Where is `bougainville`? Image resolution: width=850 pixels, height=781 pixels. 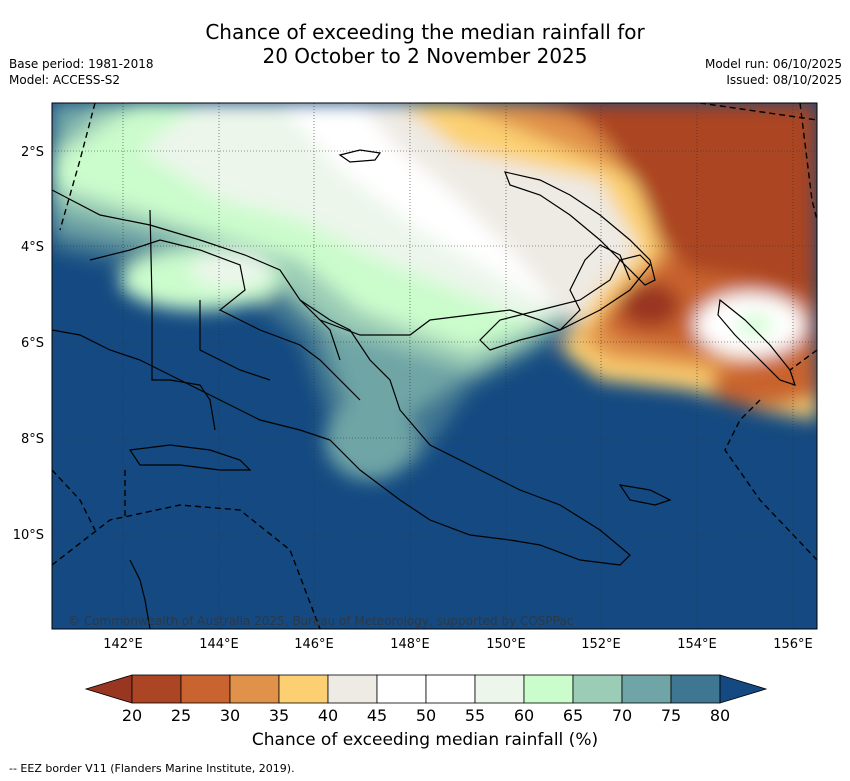
bougainville is located at coordinates (756, 342).